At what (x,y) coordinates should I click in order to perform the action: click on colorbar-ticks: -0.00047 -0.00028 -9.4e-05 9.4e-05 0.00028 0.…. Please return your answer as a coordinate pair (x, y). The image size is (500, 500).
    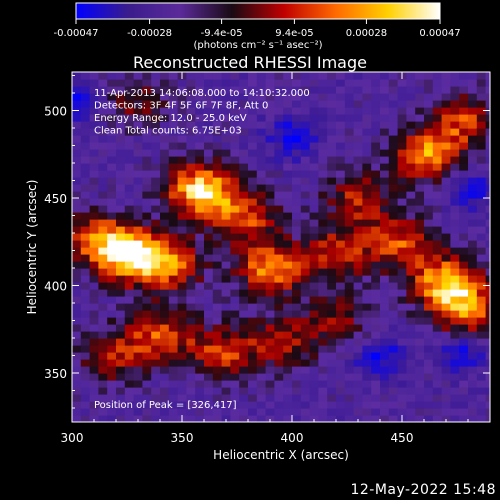
    Looking at the image, I should click on (257, 29).